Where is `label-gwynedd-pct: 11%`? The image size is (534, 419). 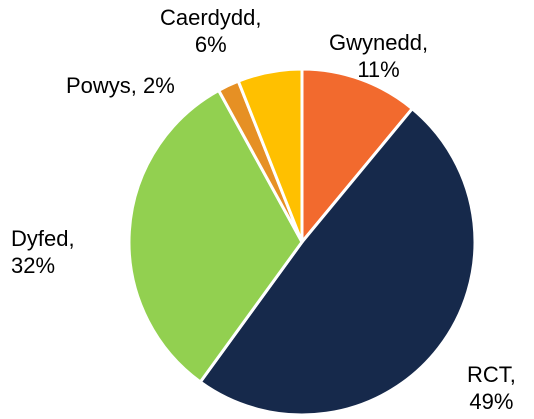
label-gwynedd-pct: 11% is located at coordinates (378, 69).